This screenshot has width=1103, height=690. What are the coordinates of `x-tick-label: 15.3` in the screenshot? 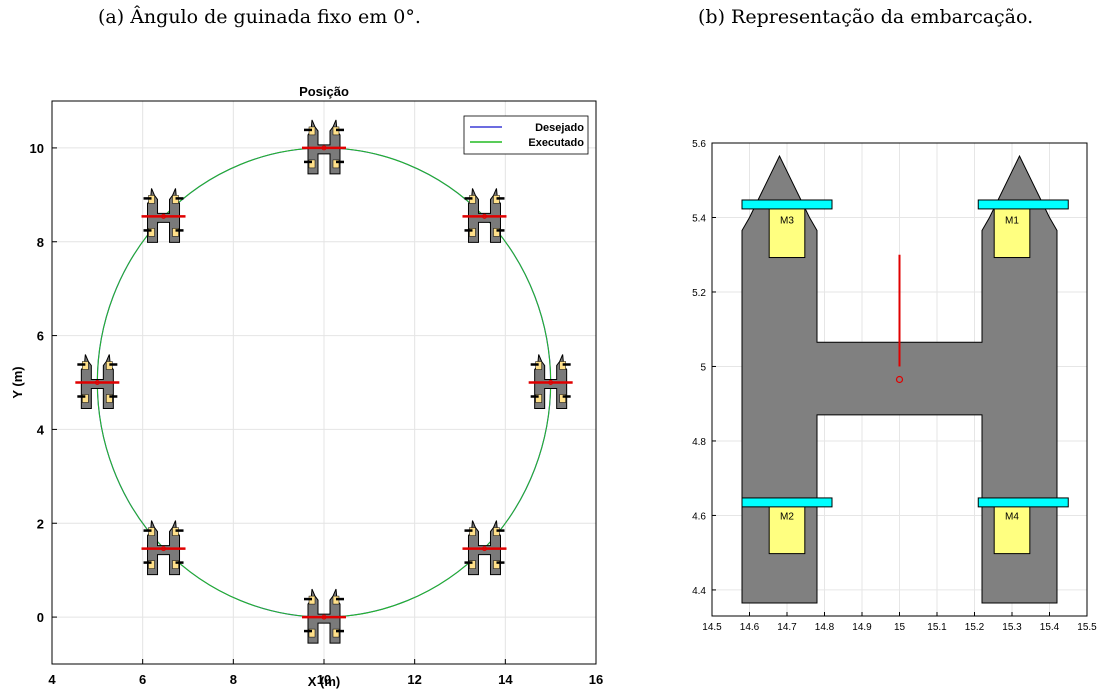 It's located at (1012, 627).